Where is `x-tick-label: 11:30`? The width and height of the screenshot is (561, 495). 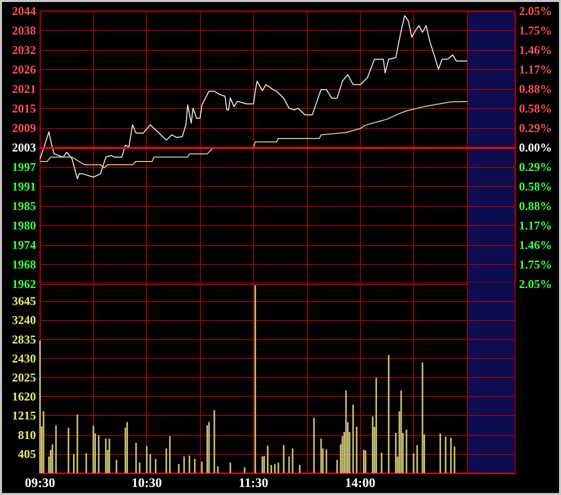
x-tick-label: 11:30 is located at coordinates (253, 482).